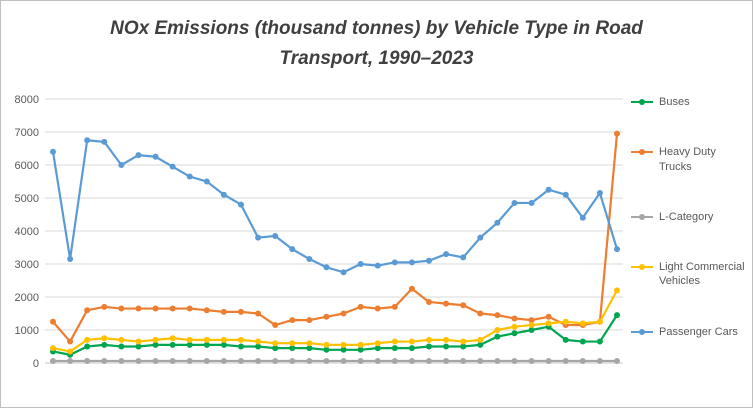  I want to click on series-light-commercial-vehicles, so click(335, 321).